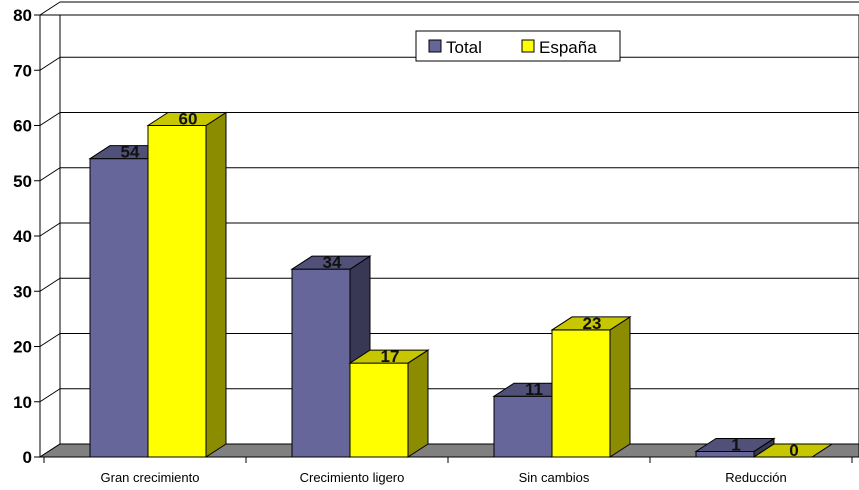 The height and width of the screenshot is (490, 859). What do you see at coordinates (755, 477) in the screenshot?
I see `x-tick-label: Reducción` at bounding box center [755, 477].